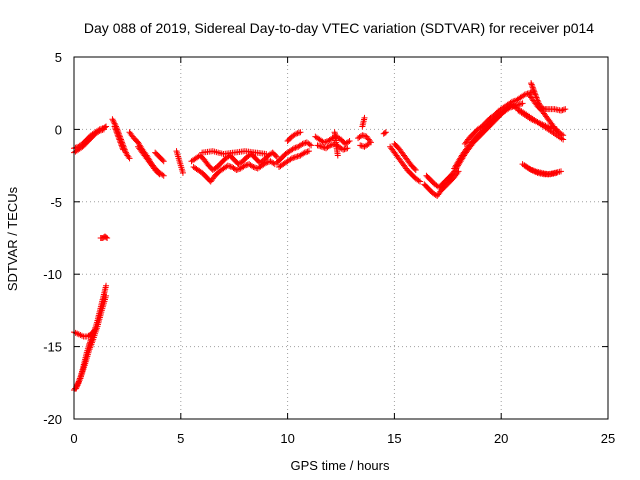 The height and width of the screenshot is (480, 640). I want to click on y-tick-label: -10, so click(52, 274).